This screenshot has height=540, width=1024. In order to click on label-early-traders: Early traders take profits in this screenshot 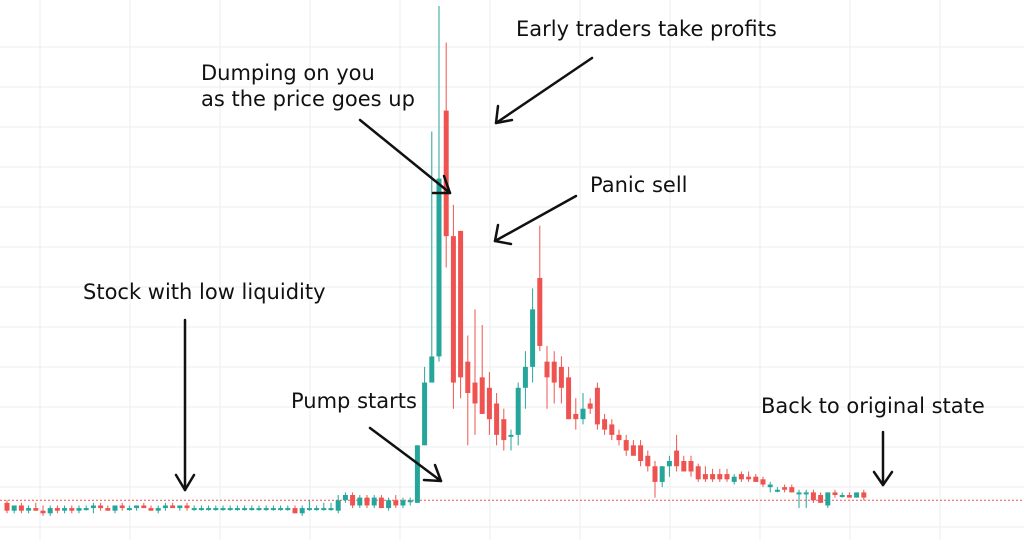, I will do `click(646, 29)`.